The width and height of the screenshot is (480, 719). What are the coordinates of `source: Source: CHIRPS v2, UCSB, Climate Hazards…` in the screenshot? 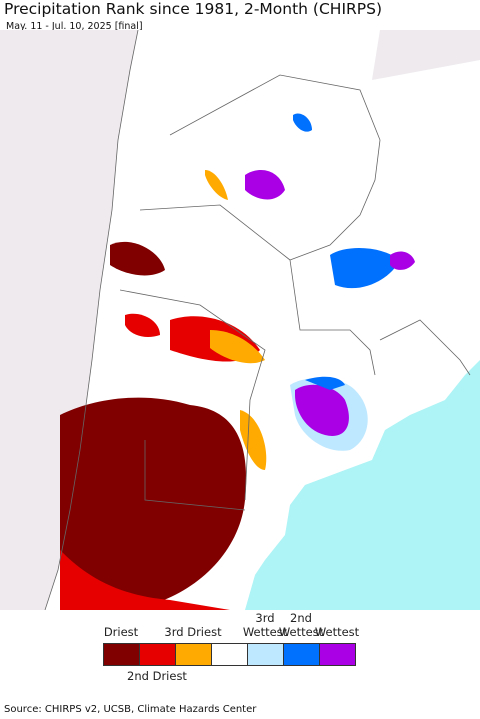 It's located at (130, 709).